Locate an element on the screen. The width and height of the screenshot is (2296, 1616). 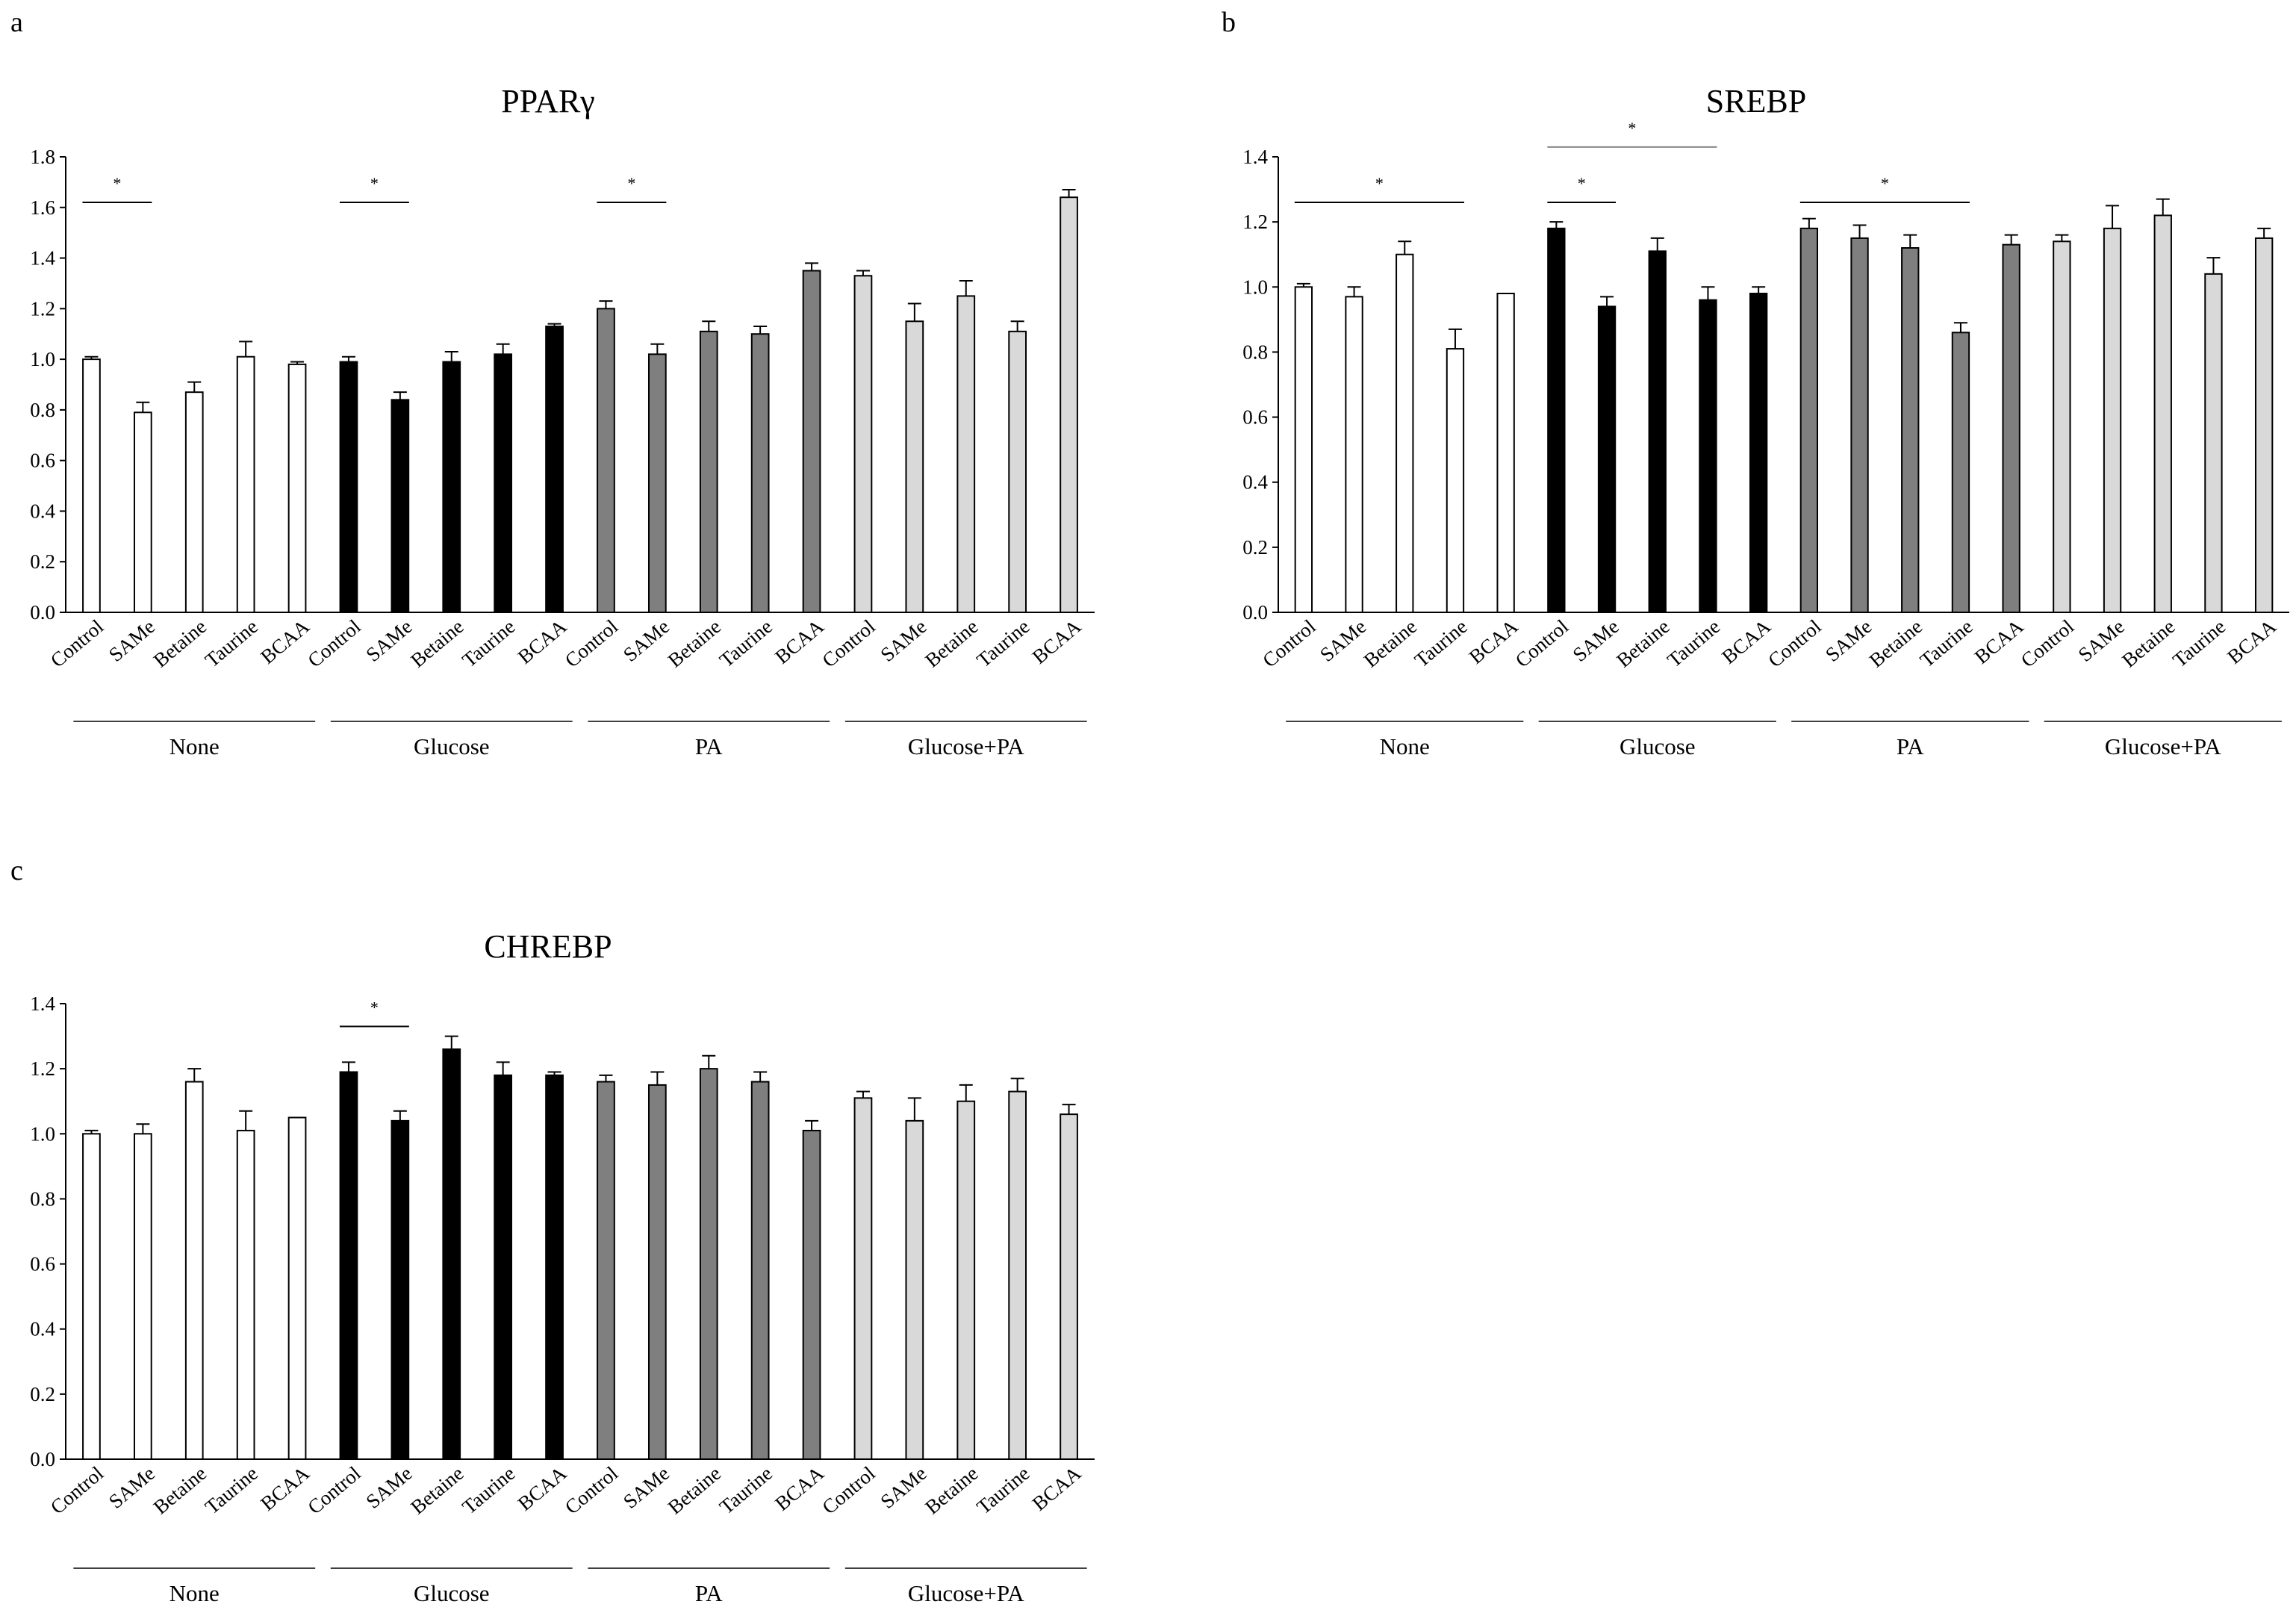
bar-none-same is located at coordinates (1354, 454).